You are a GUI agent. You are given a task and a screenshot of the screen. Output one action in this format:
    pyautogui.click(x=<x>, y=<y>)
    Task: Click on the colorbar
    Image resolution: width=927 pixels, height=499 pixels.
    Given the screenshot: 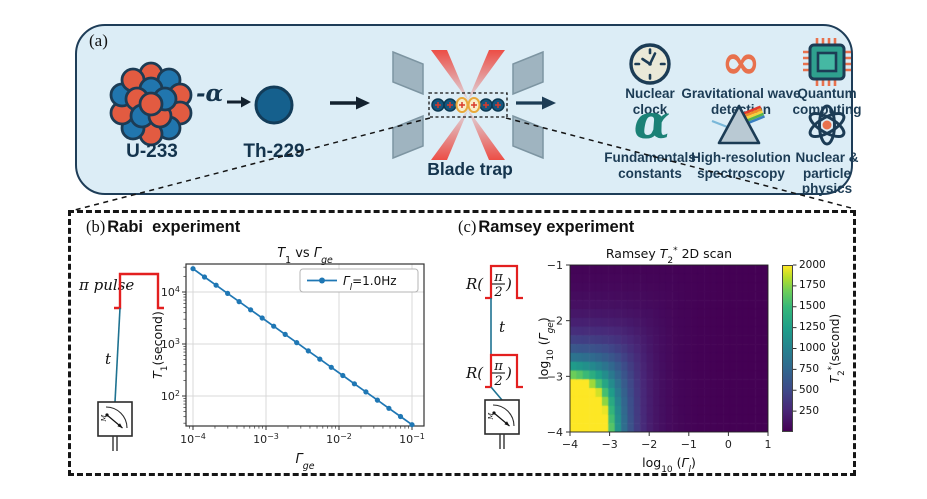 What is the action you would take?
    pyautogui.click(x=787, y=348)
    